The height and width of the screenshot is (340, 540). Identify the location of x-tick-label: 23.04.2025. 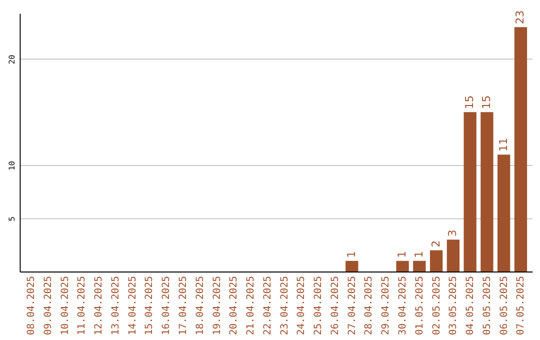
(284, 306).